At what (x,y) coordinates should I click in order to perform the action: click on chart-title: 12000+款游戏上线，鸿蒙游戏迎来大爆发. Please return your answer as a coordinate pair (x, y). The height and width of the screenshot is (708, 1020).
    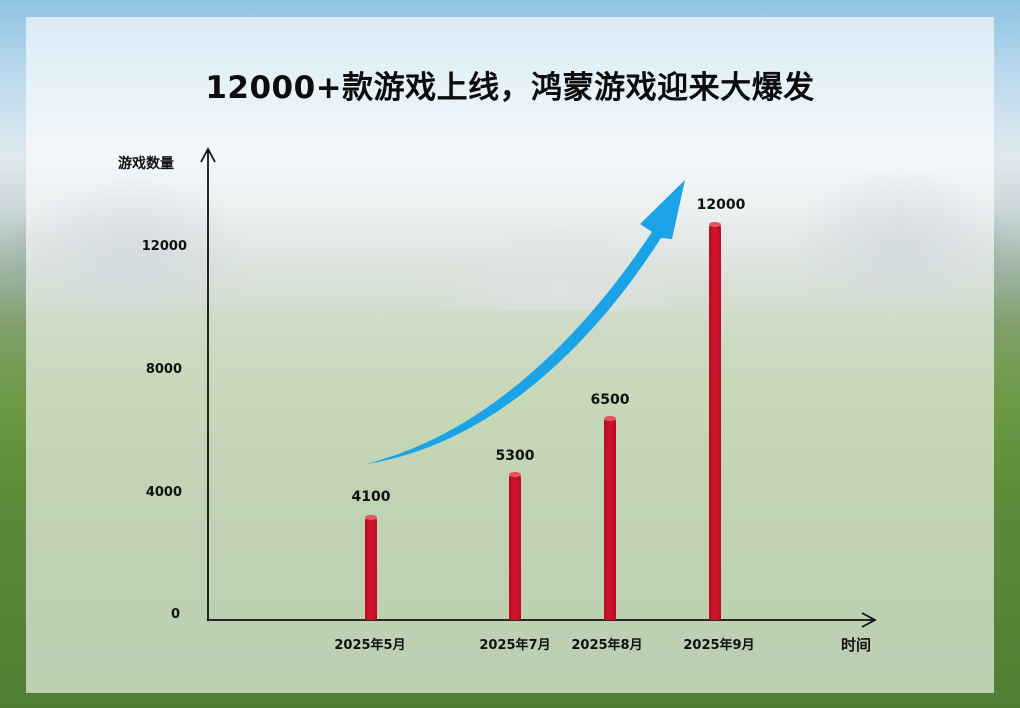
    Looking at the image, I should click on (510, 88).